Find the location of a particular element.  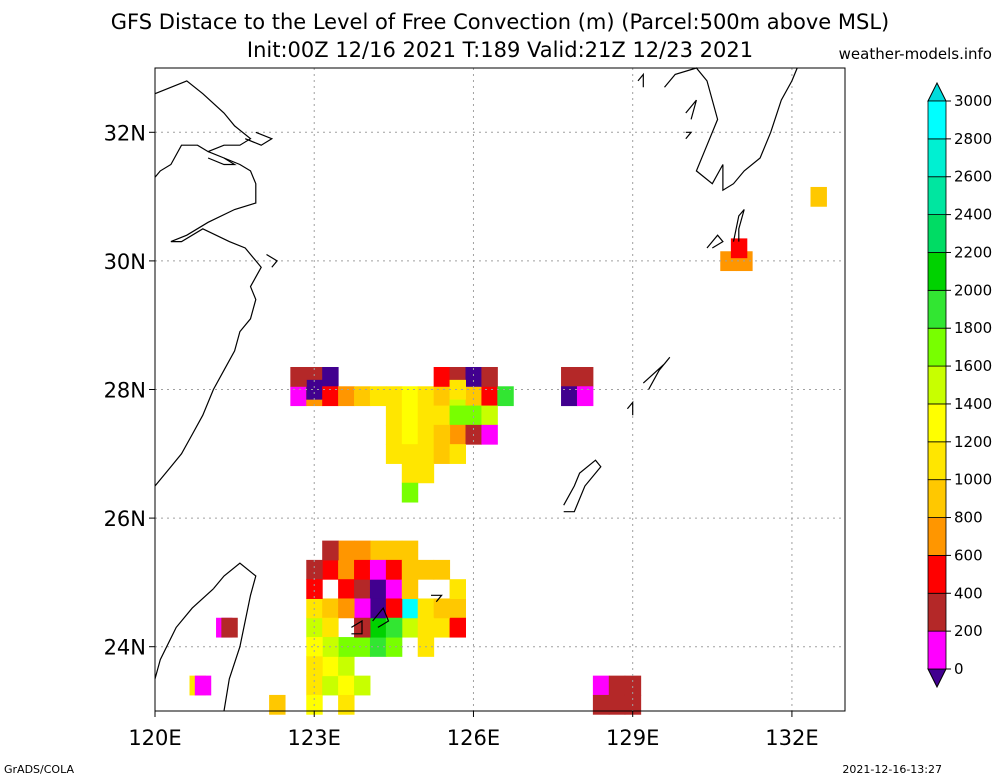

site-credit: weather-models.info is located at coordinates (915, 54).